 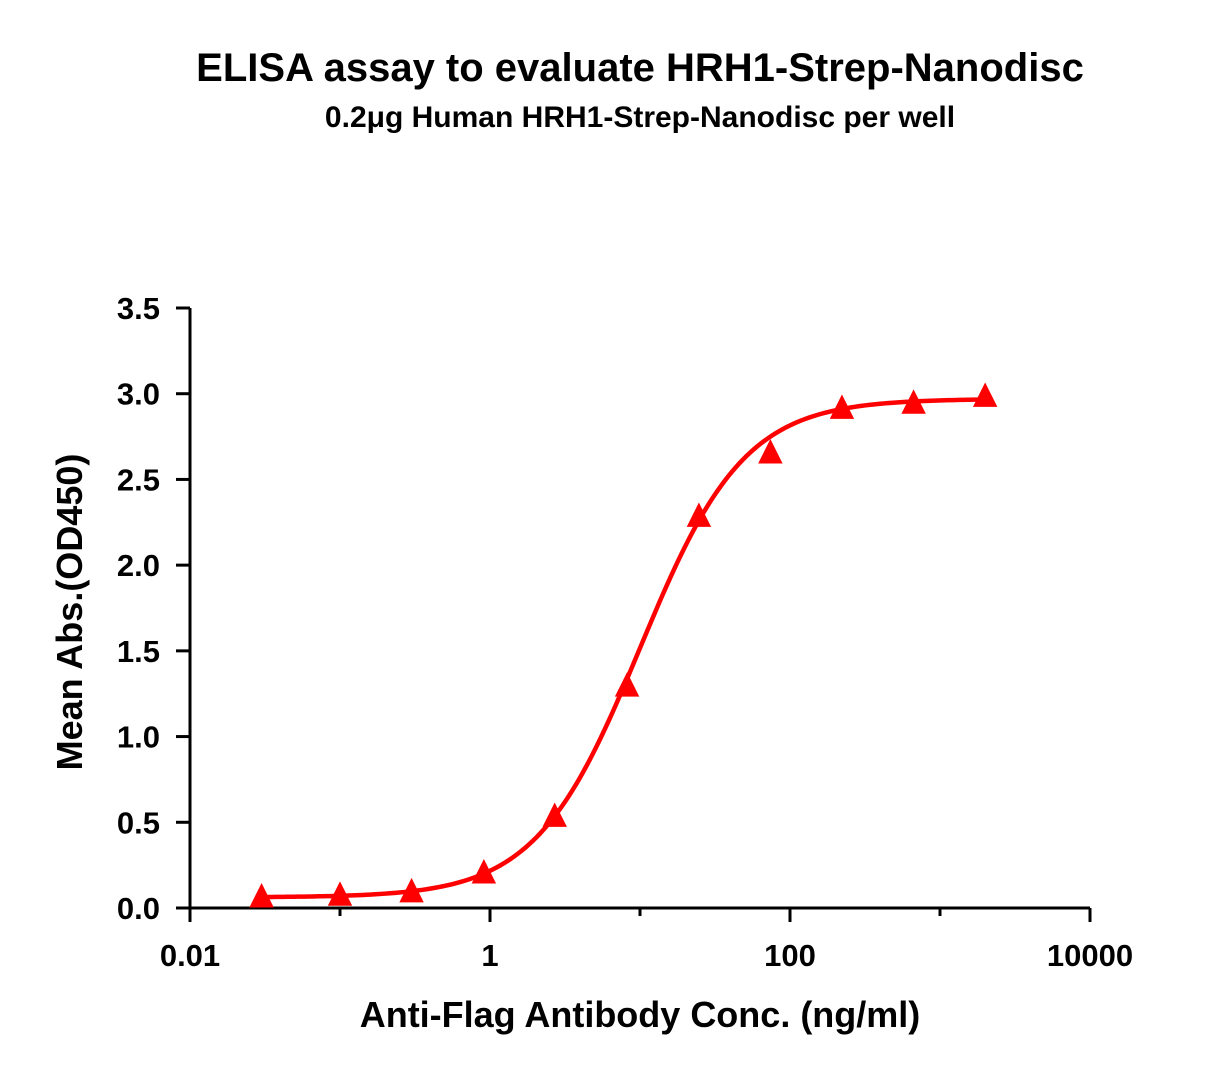 What do you see at coordinates (138, 394) in the screenshot?
I see `y-tick-label: 3.0` at bounding box center [138, 394].